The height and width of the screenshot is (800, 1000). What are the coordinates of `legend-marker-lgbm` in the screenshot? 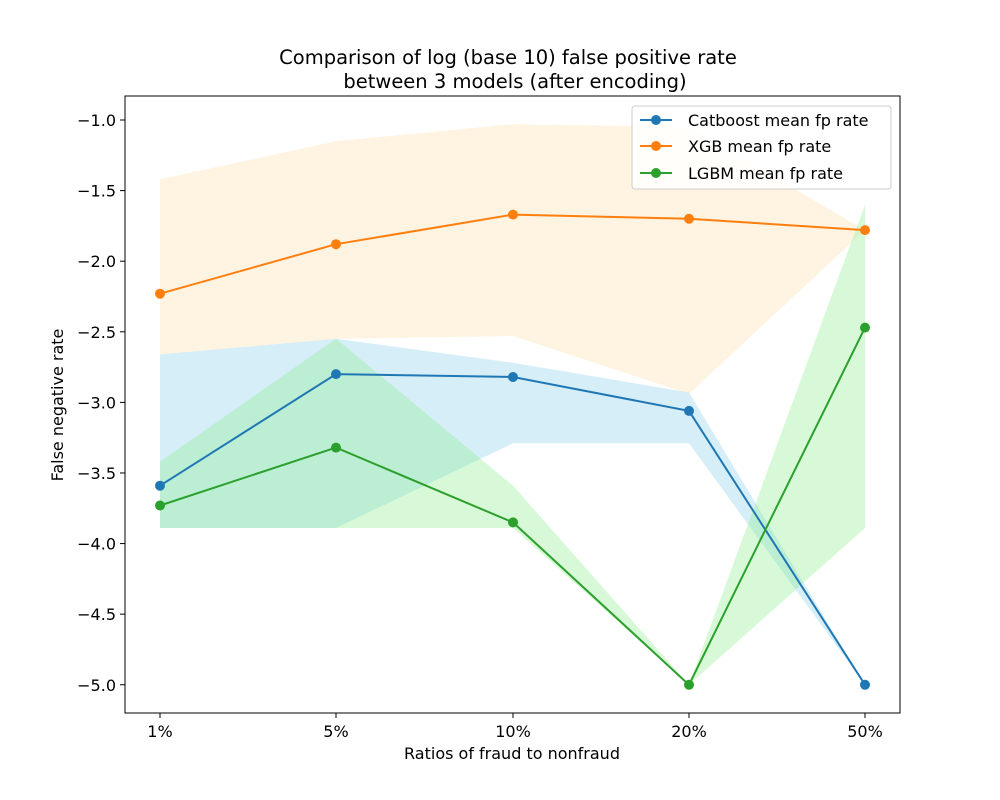 It's located at (656, 173).